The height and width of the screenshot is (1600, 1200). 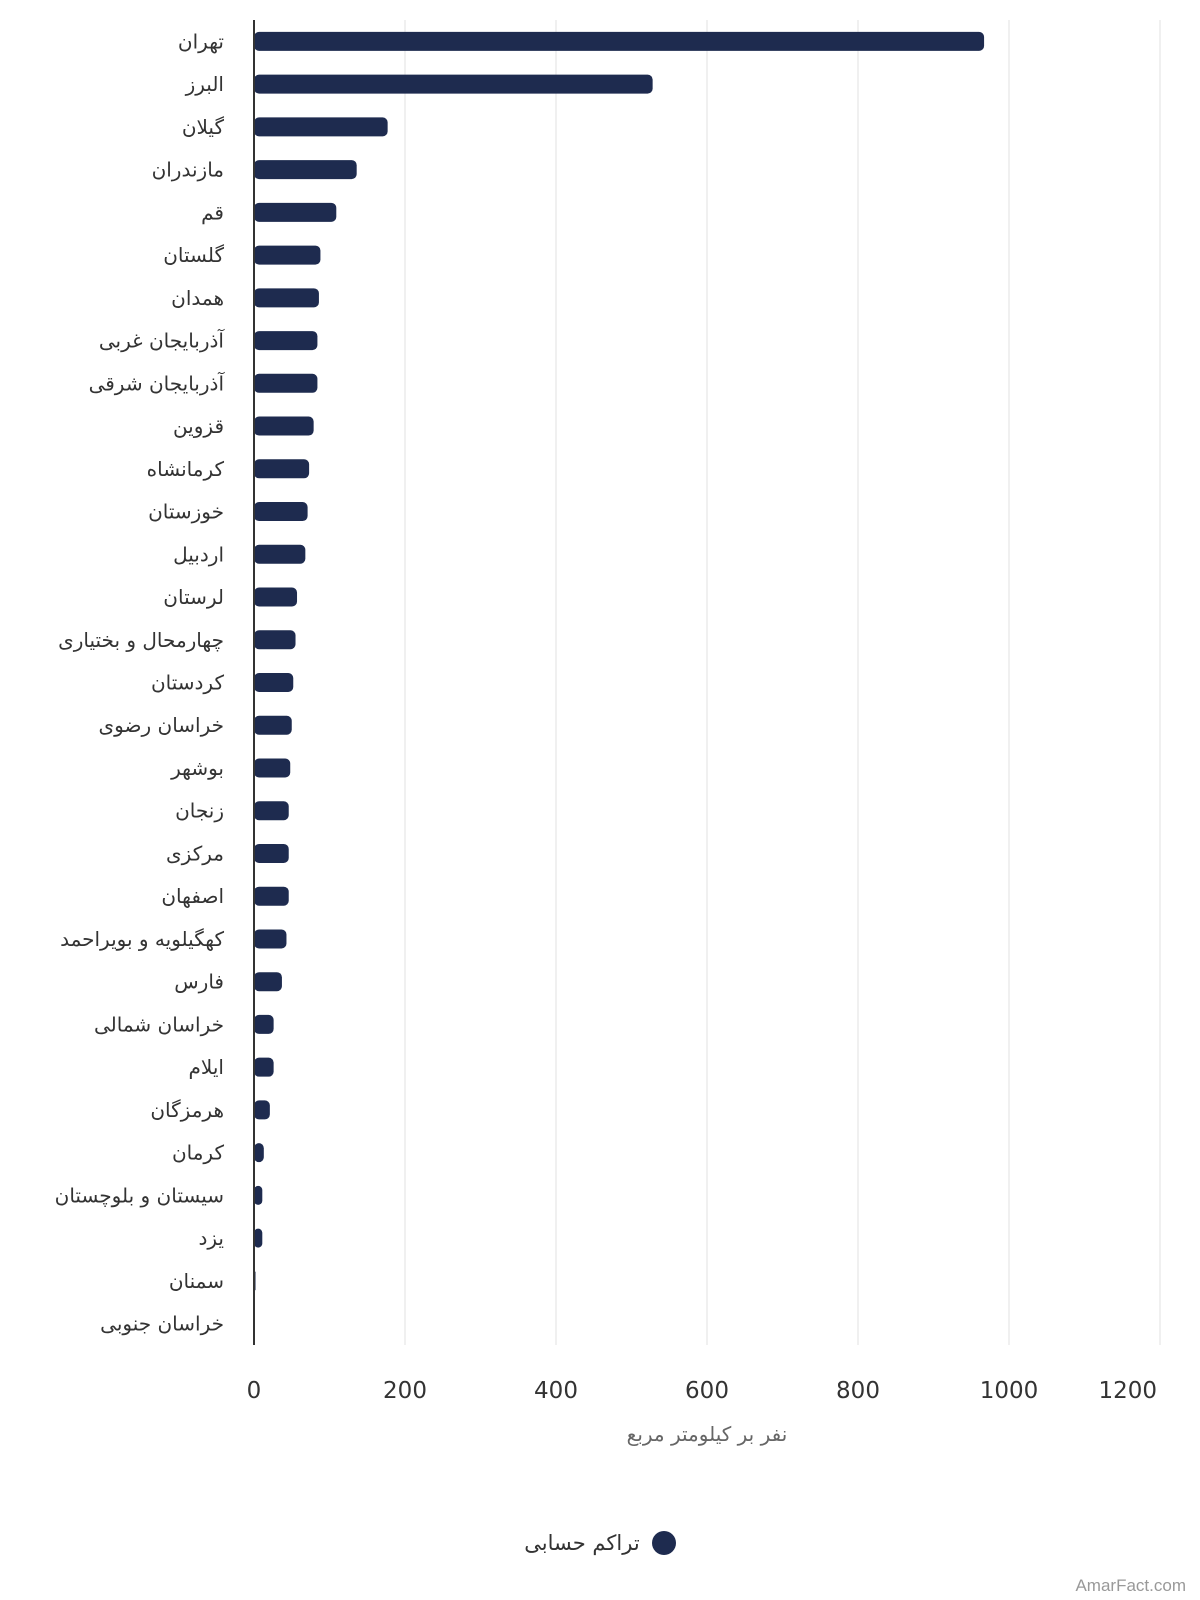 What do you see at coordinates (663, 1543) in the screenshot?
I see `legend-marker` at bounding box center [663, 1543].